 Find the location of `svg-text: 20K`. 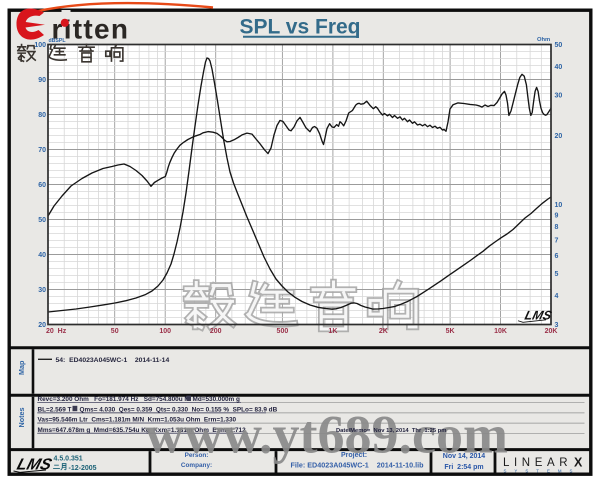

svg-text: 20K is located at coordinates (551, 331).